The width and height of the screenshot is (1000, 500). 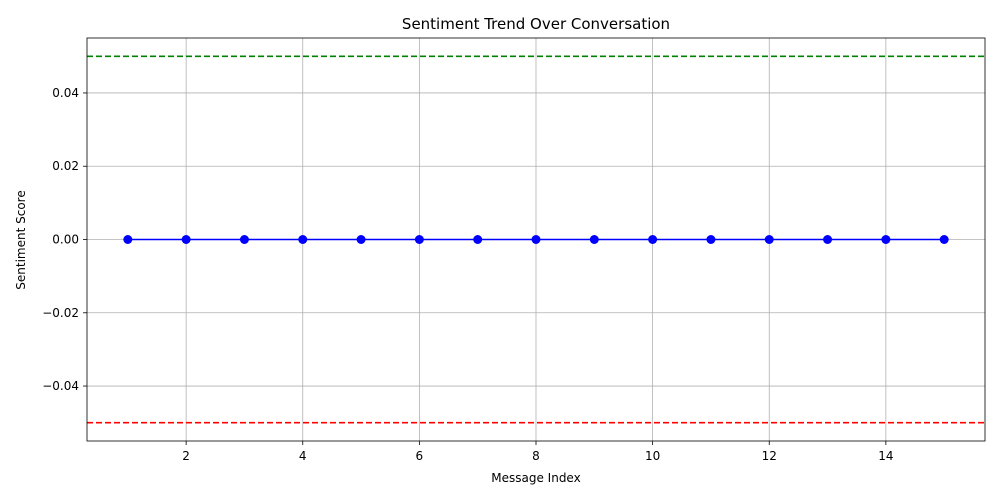 I want to click on y-axis-label: Sentiment Score, so click(x=21, y=239).